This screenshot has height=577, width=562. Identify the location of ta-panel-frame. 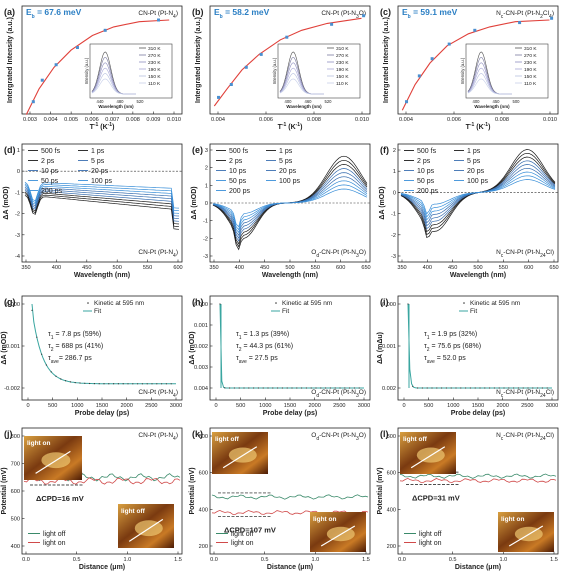
(102, 203).